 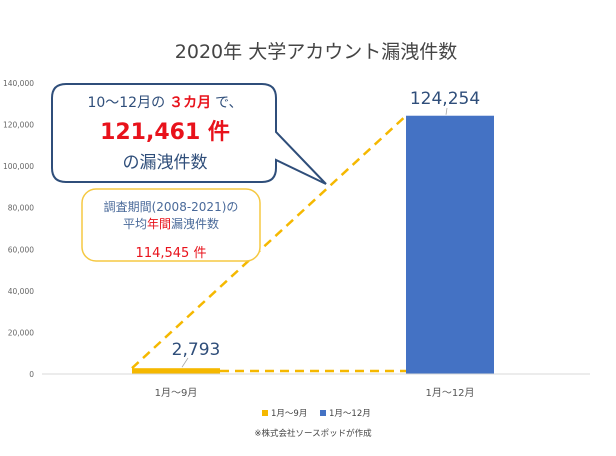 What do you see at coordinates (350, 414) in the screenshot?
I see `legend-label-2: 1月〜12月` at bounding box center [350, 414].